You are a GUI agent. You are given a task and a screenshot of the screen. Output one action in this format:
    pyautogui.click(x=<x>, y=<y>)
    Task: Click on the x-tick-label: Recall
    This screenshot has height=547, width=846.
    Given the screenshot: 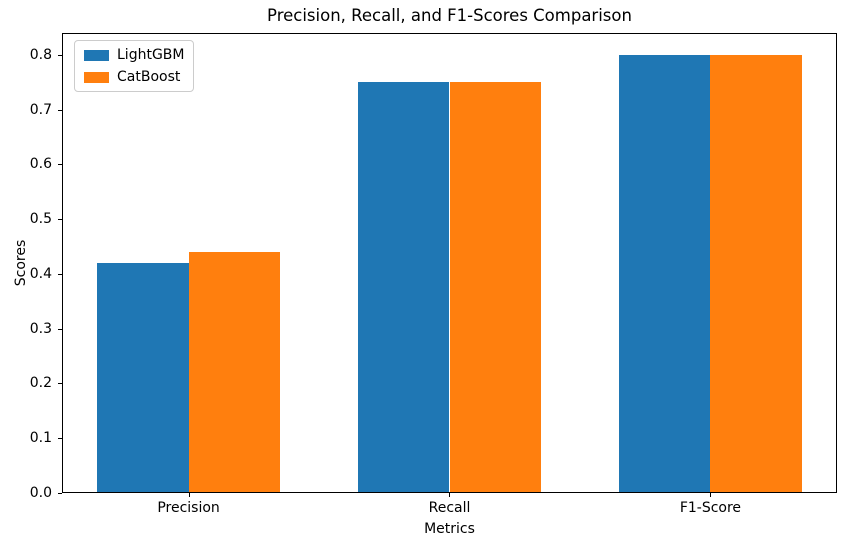 What is the action you would take?
    pyautogui.click(x=449, y=508)
    